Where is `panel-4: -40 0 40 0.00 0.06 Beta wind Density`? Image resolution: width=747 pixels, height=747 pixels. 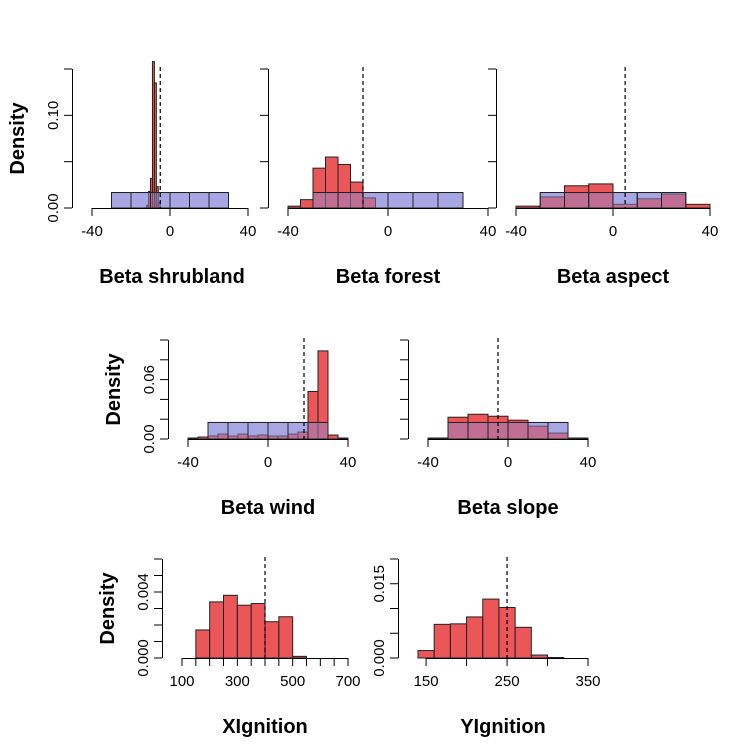 panel-4: -40 0 40 0.00 0.06 Beta wind Density is located at coordinates (229, 428).